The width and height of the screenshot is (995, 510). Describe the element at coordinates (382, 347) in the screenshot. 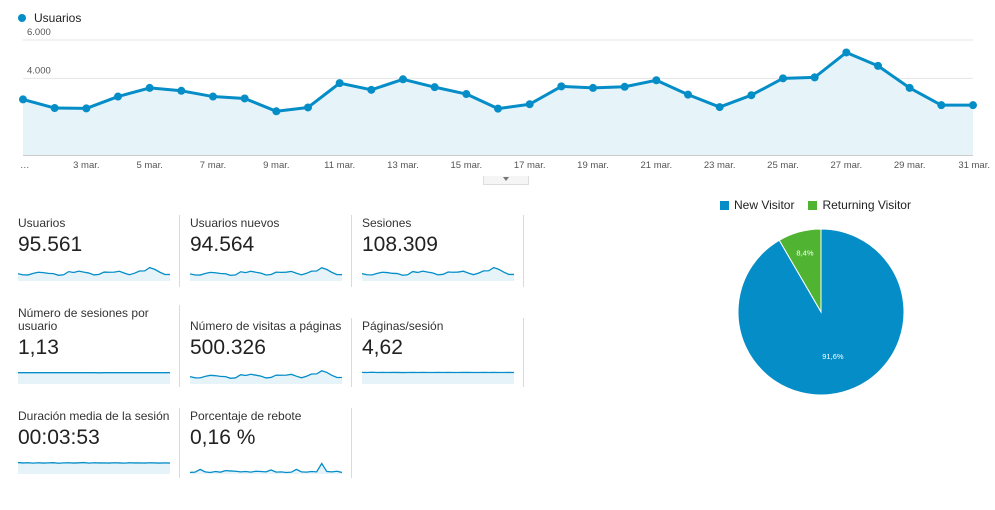

I see `metric-value: 4,62` at that location.